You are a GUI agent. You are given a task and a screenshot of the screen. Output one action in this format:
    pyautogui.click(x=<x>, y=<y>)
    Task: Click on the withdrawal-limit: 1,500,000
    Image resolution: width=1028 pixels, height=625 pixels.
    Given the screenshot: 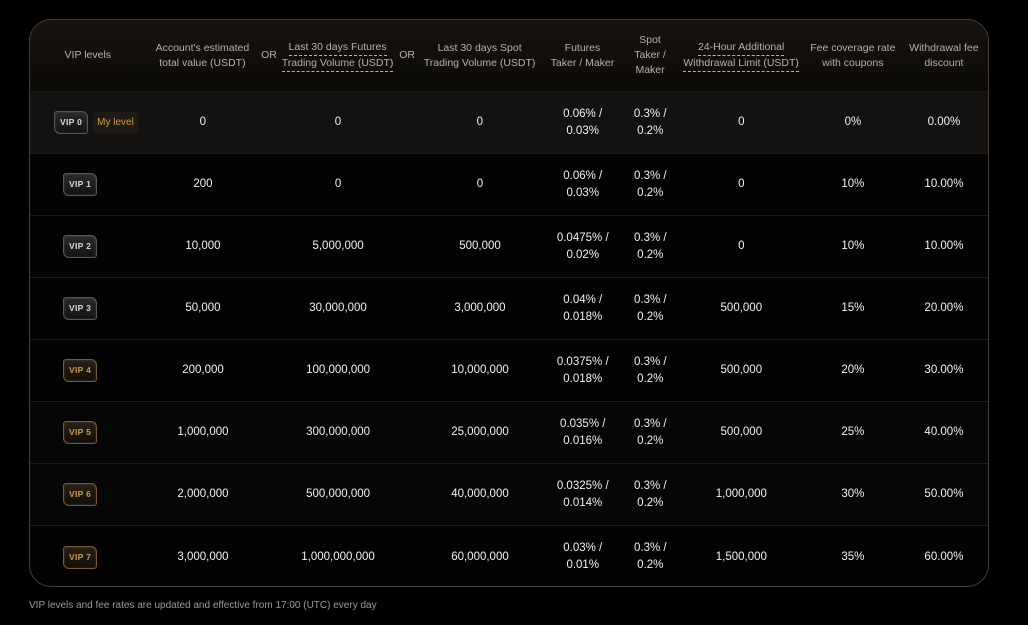 What is the action you would take?
    pyautogui.click(x=741, y=556)
    